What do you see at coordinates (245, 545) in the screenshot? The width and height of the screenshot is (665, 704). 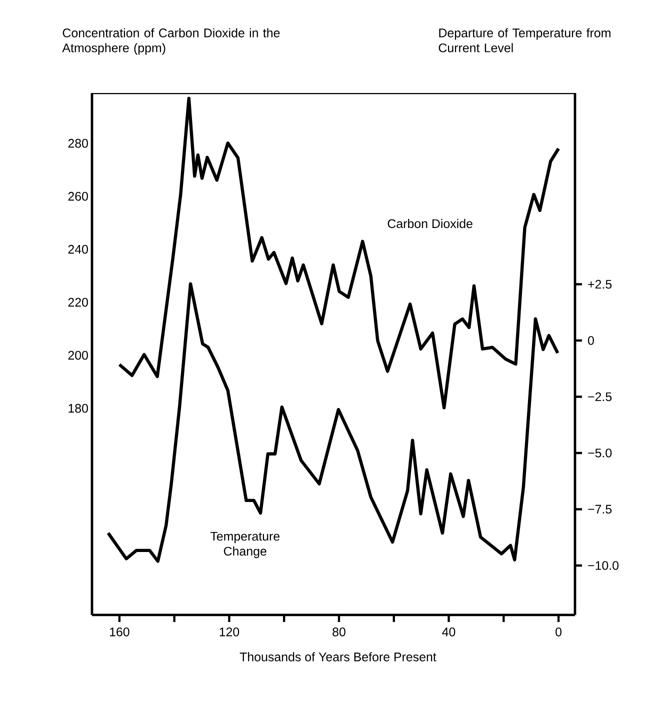 I see `text: Temperature Change` at bounding box center [245, 545].